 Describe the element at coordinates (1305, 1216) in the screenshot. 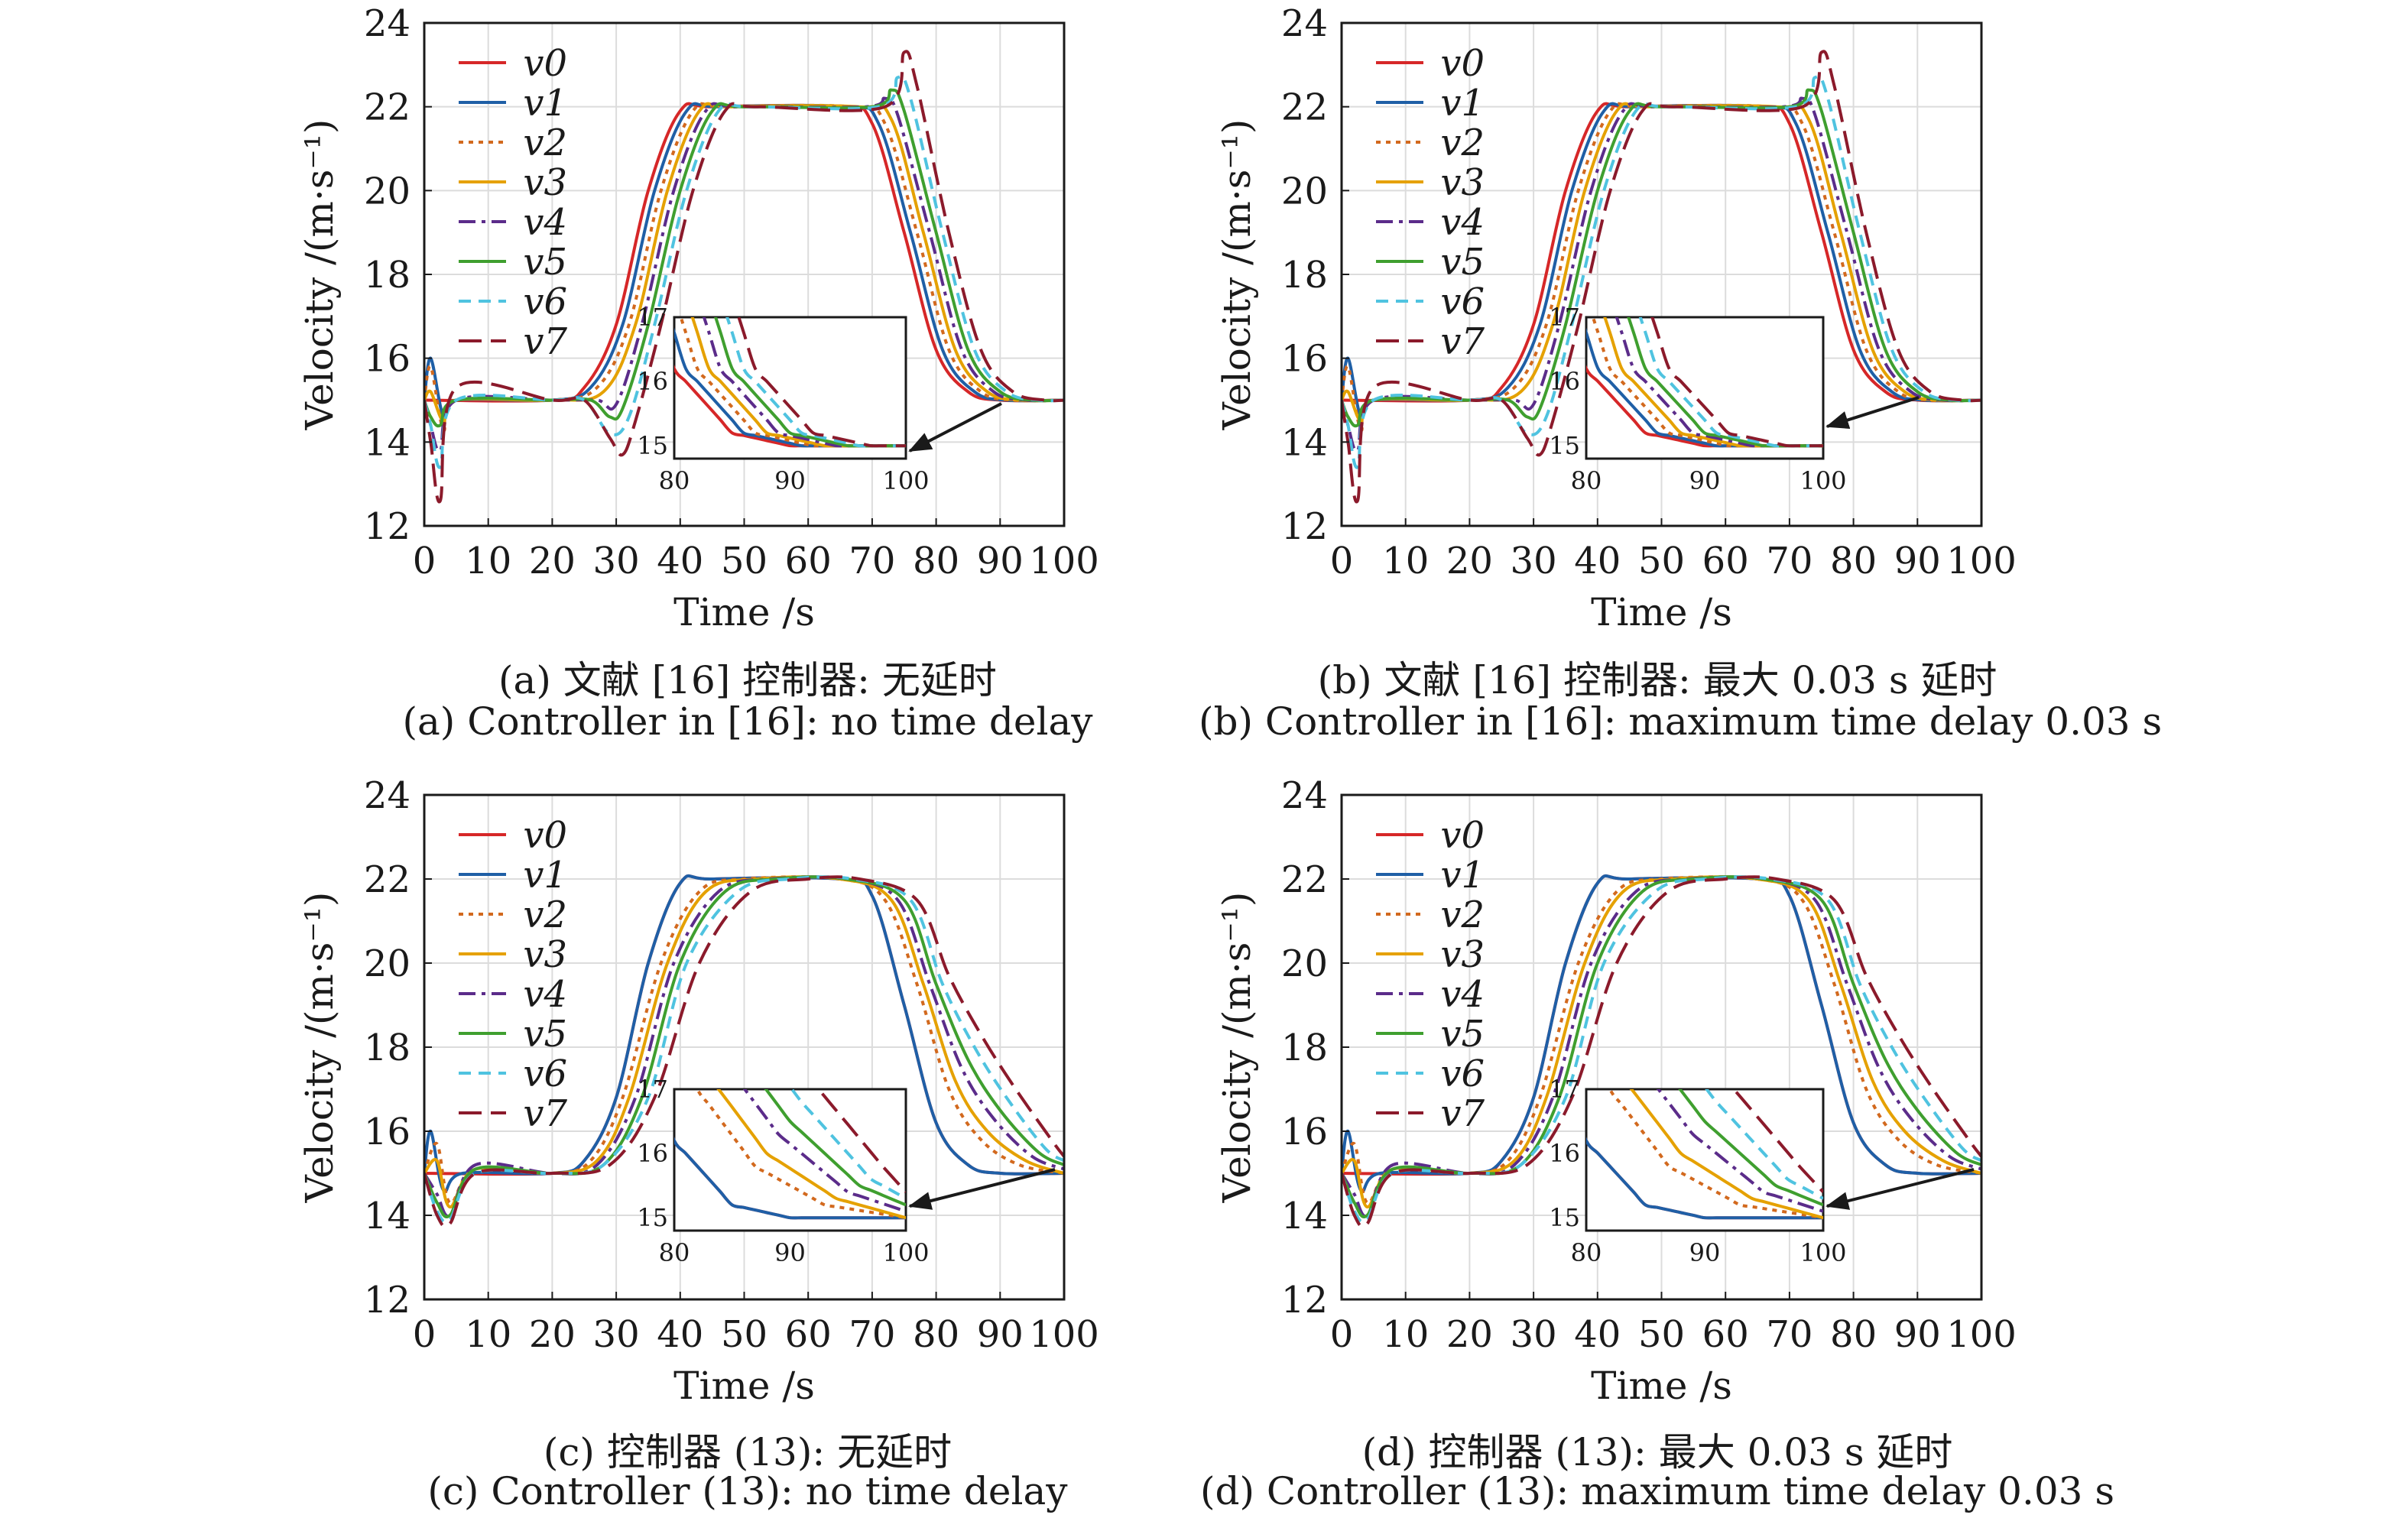

I see `y-tick-label: 14` at that location.